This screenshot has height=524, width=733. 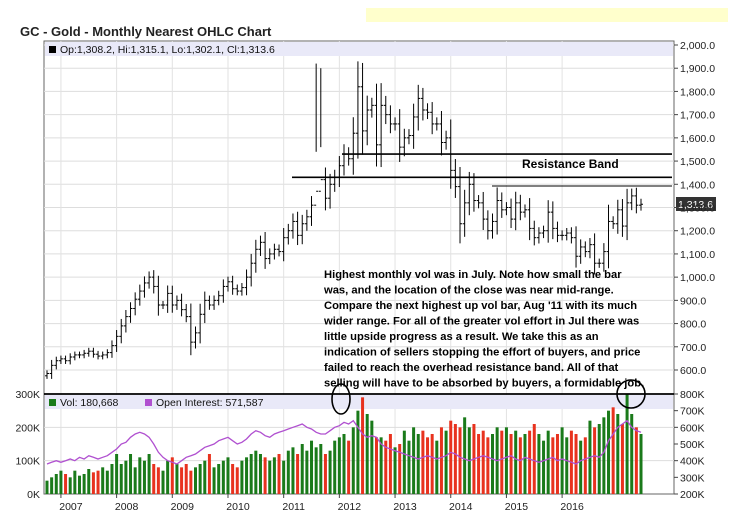 What do you see at coordinates (693, 348) in the screenshot?
I see `price-tick-label: 700.0` at bounding box center [693, 348].